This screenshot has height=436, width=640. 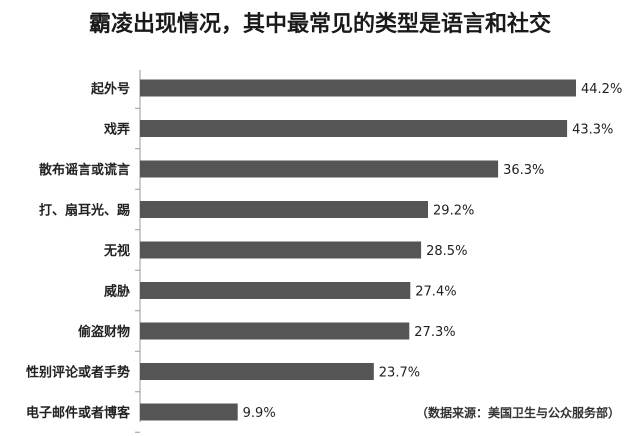 I want to click on value-label: 9.9%, so click(x=259, y=413).